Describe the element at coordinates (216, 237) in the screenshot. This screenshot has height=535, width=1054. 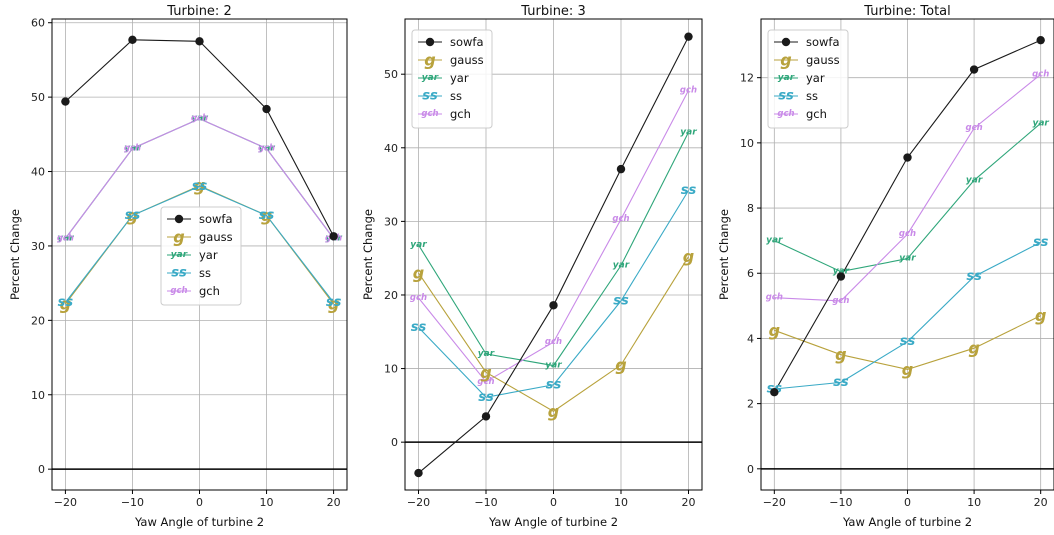
I see `legend-label-gauss: gauss` at that location.